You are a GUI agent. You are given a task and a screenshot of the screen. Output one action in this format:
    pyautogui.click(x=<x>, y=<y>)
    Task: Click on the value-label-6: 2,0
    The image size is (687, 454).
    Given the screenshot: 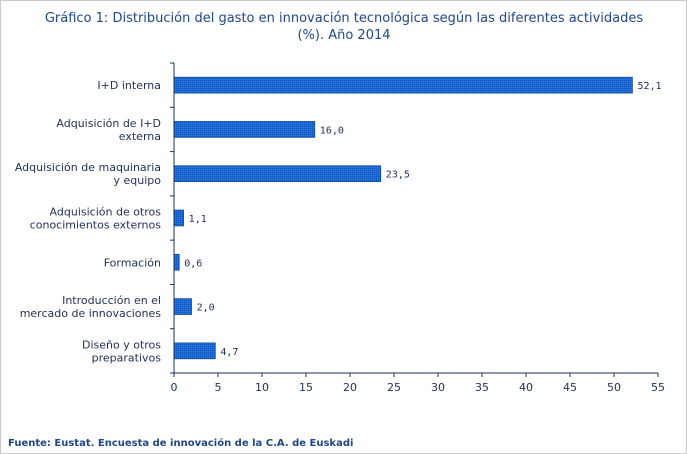 What is the action you would take?
    pyautogui.click(x=206, y=308)
    